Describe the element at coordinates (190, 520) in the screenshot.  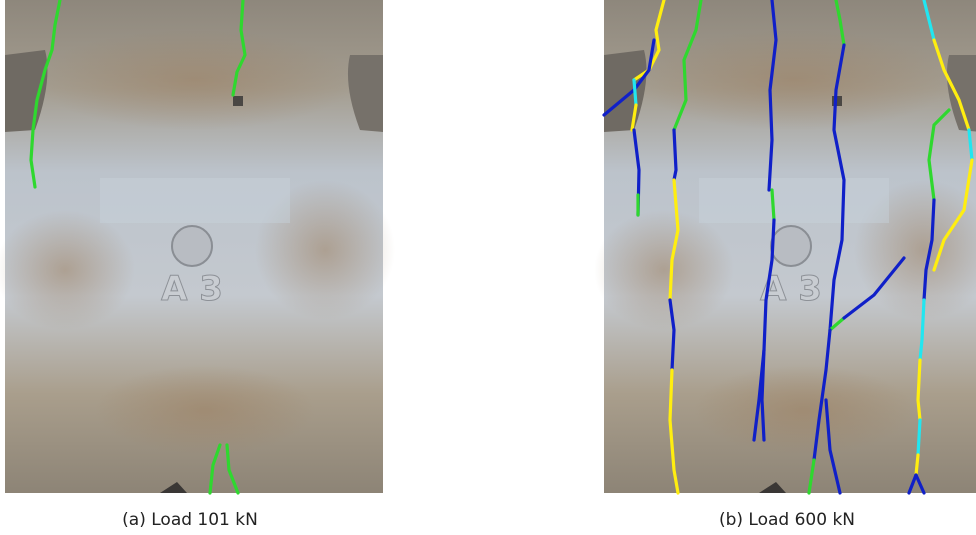
I see `caption: (a) Load 101 kN` at that location.